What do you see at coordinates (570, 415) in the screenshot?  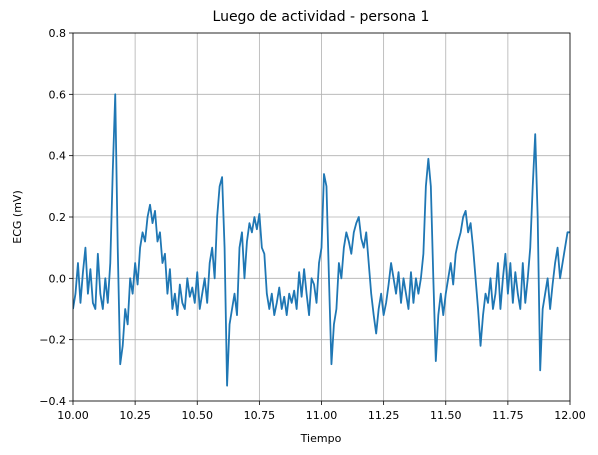 I see `x-tick-label: 12.00` at bounding box center [570, 415].